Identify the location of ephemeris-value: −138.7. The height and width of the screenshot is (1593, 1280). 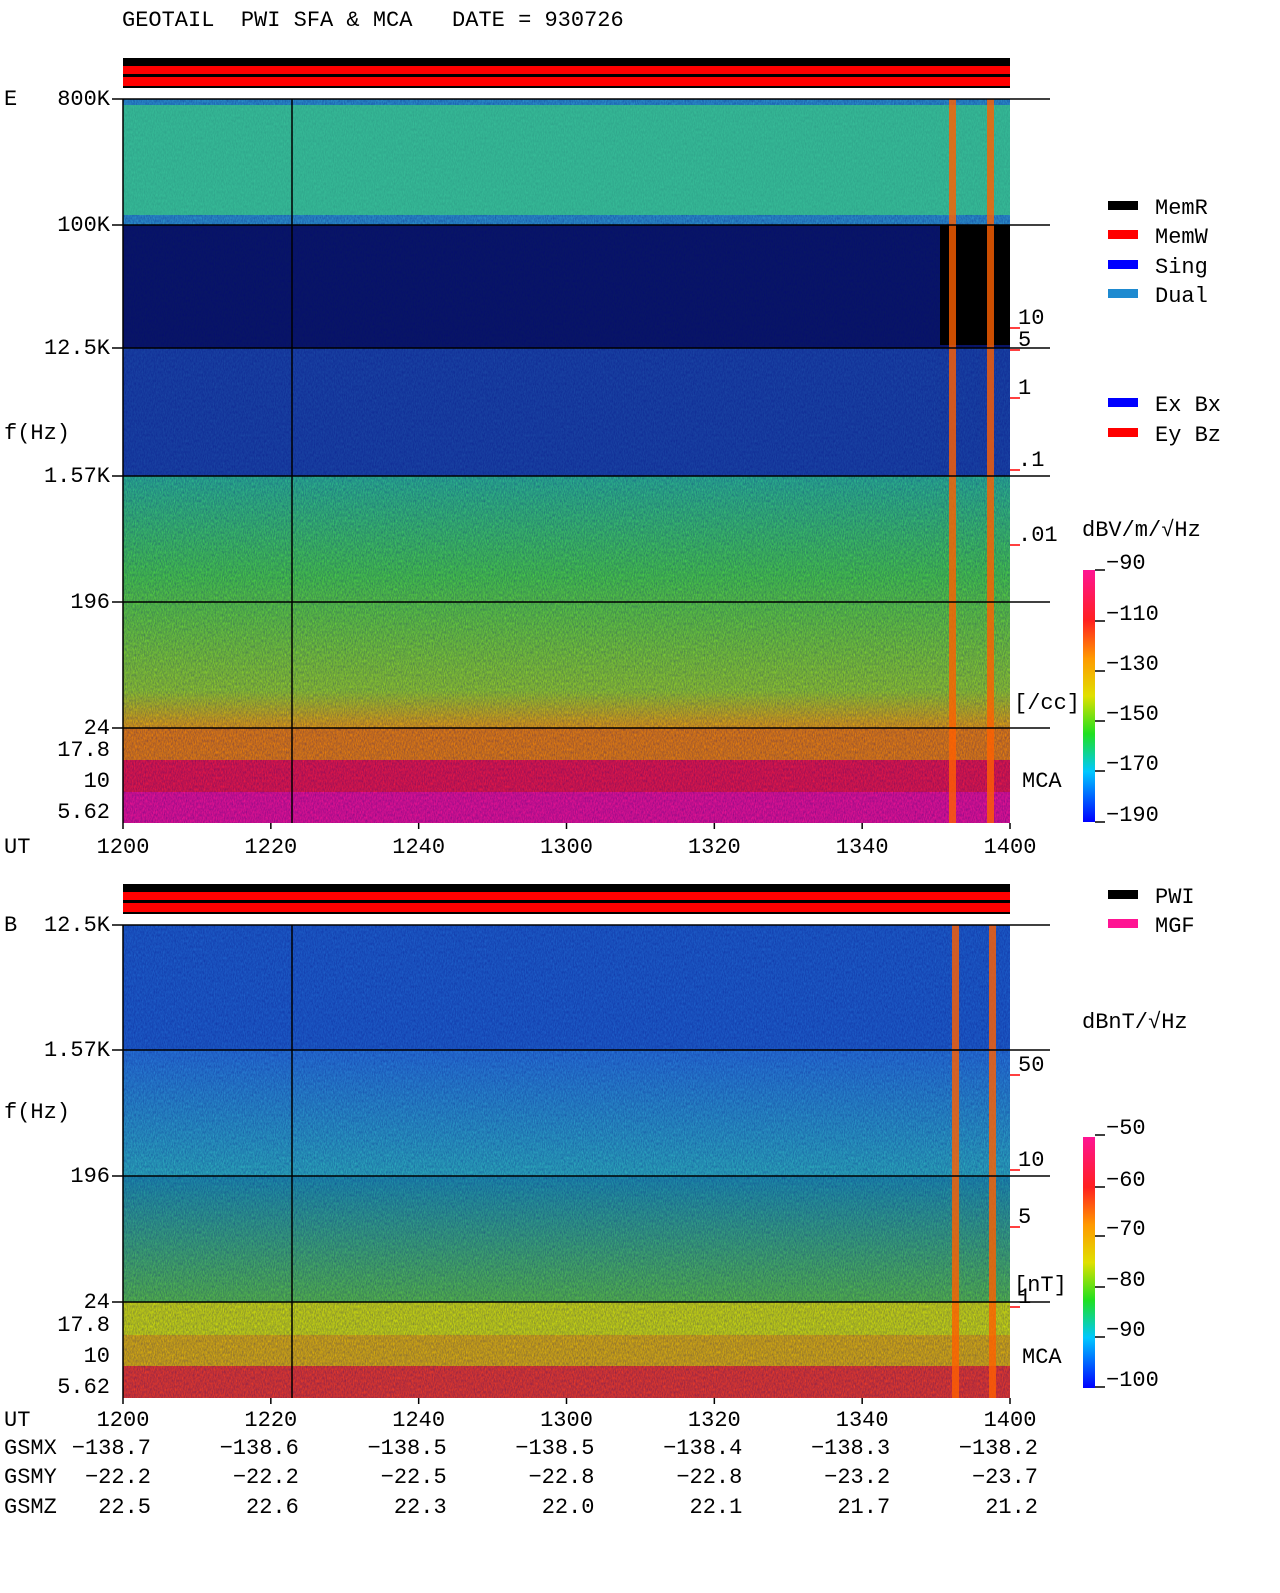
(111, 1448).